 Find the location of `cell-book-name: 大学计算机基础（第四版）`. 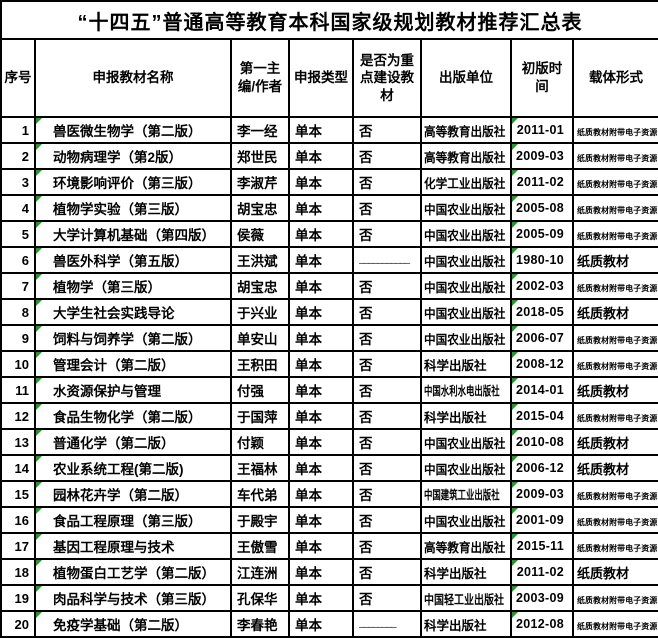

cell-book-name: 大学计算机基础（第四版） is located at coordinates (133, 234).